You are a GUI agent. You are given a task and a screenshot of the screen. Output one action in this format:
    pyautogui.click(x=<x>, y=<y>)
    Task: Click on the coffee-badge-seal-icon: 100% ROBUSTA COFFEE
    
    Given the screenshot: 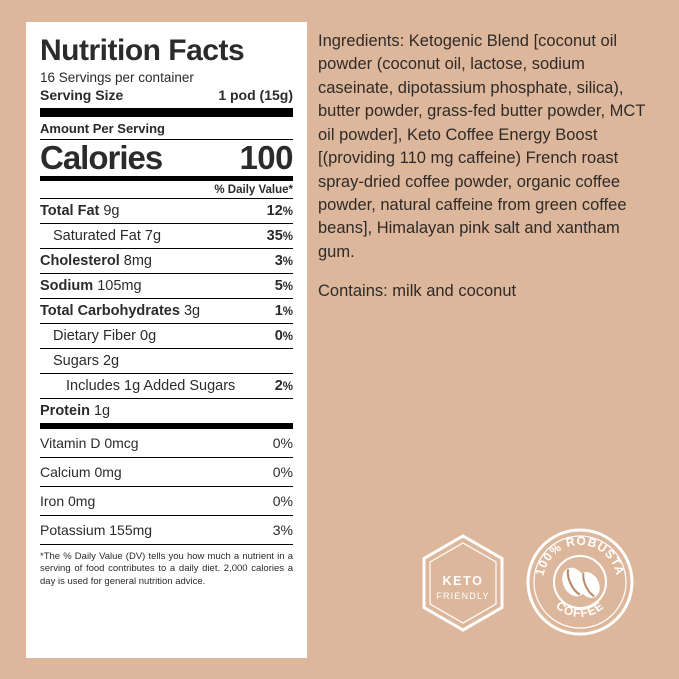 What is the action you would take?
    pyautogui.click(x=580, y=582)
    